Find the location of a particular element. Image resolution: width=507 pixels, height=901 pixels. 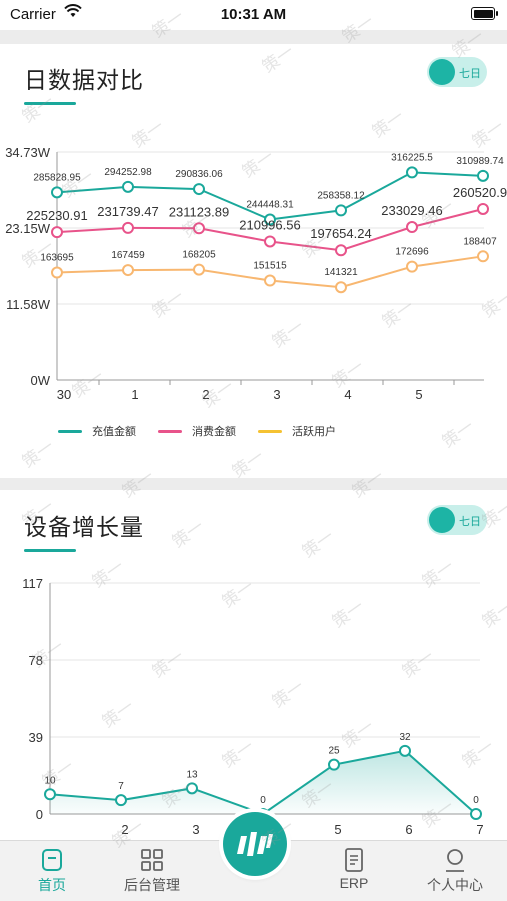

center-action-button is located at coordinates (255, 844).